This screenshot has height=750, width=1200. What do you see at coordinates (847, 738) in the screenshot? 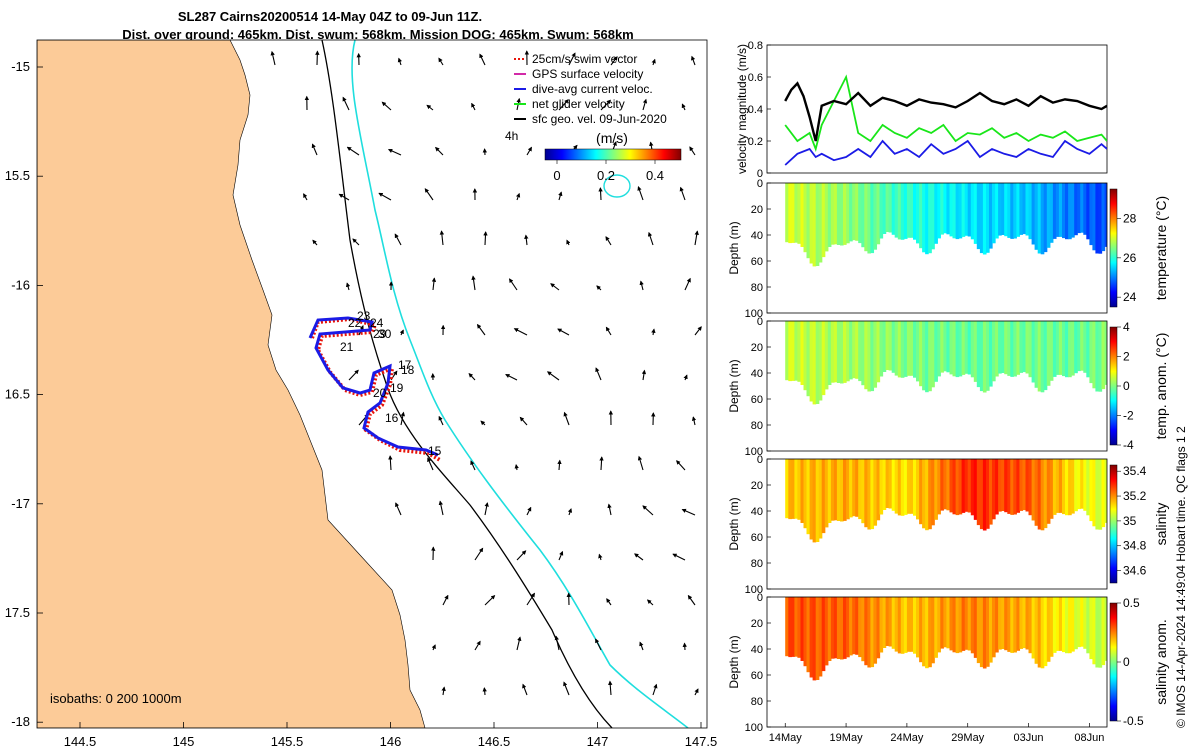
I see `time-tick-label: 19May` at bounding box center [847, 738].